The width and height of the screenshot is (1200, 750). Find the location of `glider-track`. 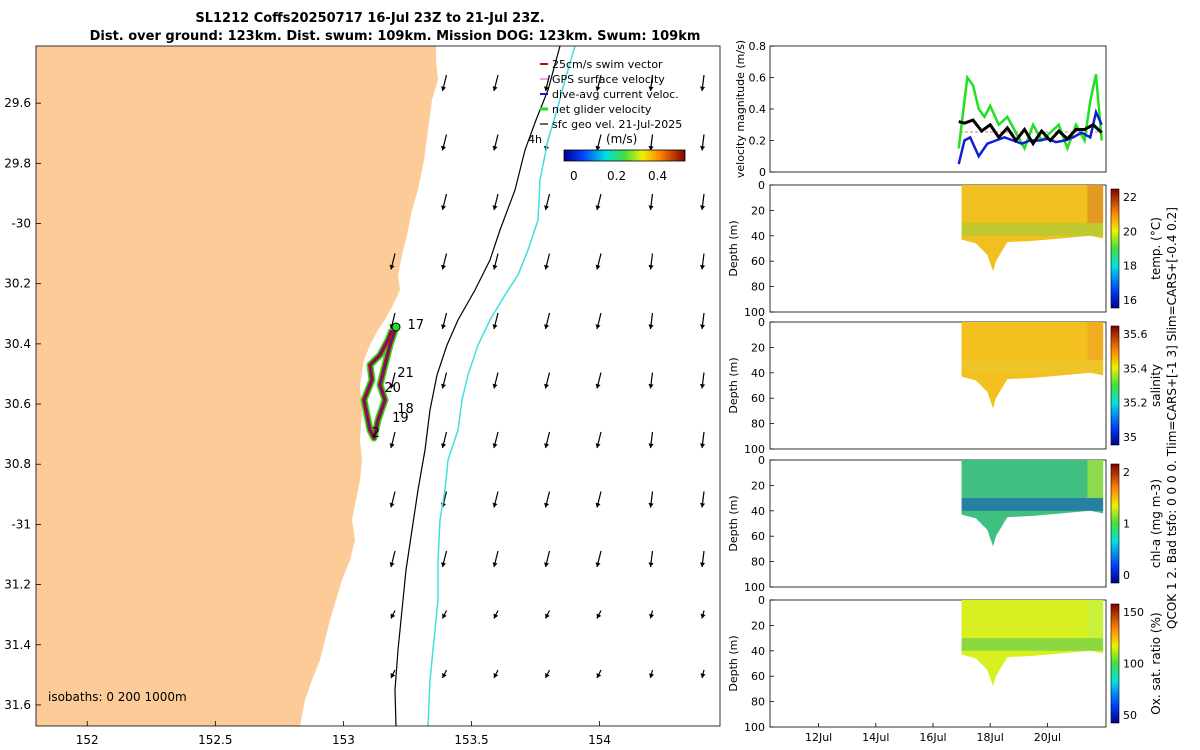

glider-track is located at coordinates (380, 382).